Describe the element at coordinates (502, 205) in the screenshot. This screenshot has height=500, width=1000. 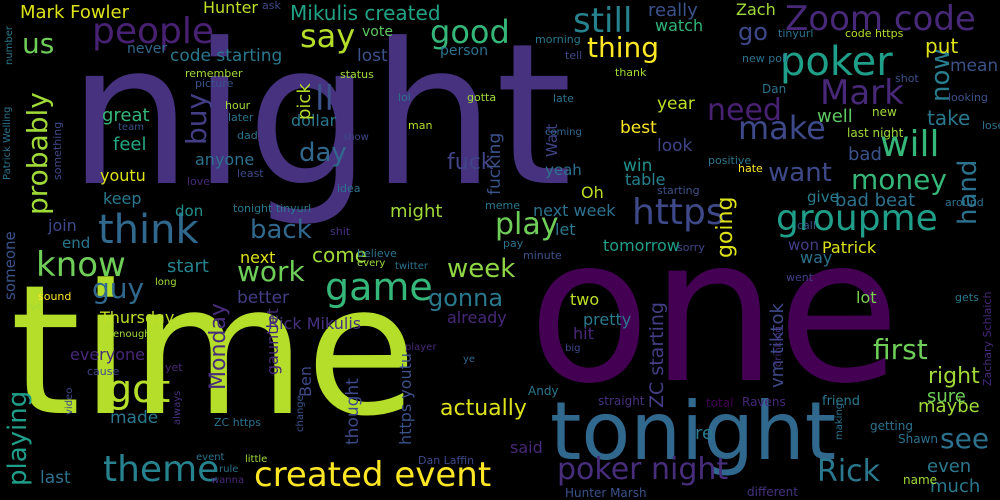
I see `word: meme` at that location.